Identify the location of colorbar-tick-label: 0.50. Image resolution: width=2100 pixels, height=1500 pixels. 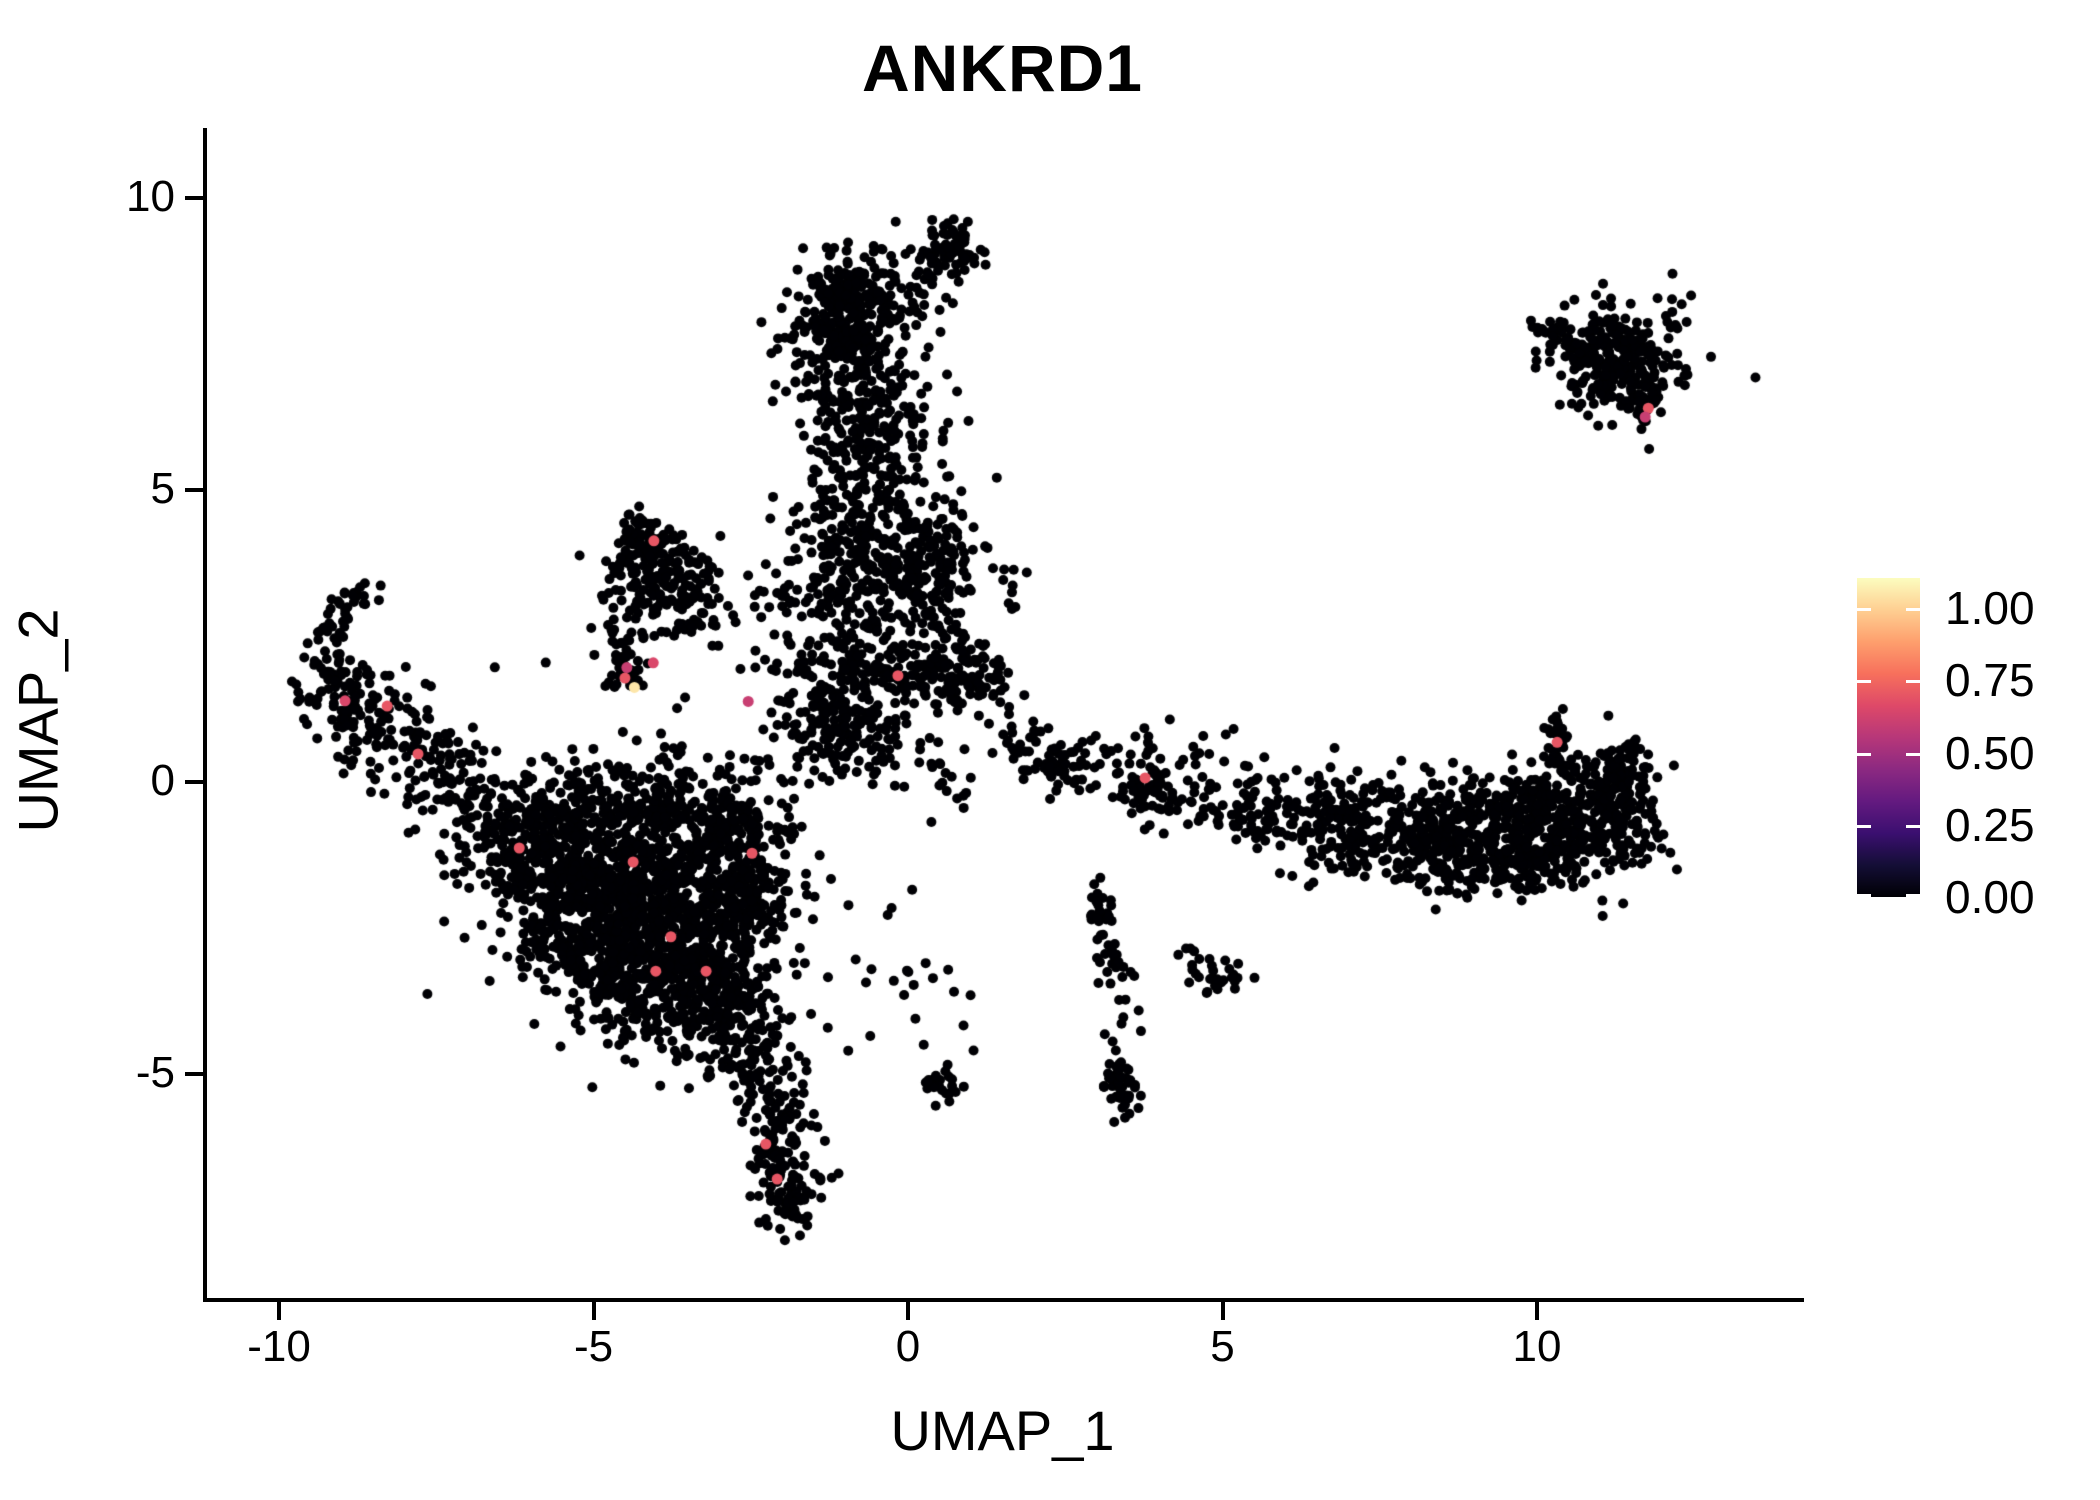
(1990, 752).